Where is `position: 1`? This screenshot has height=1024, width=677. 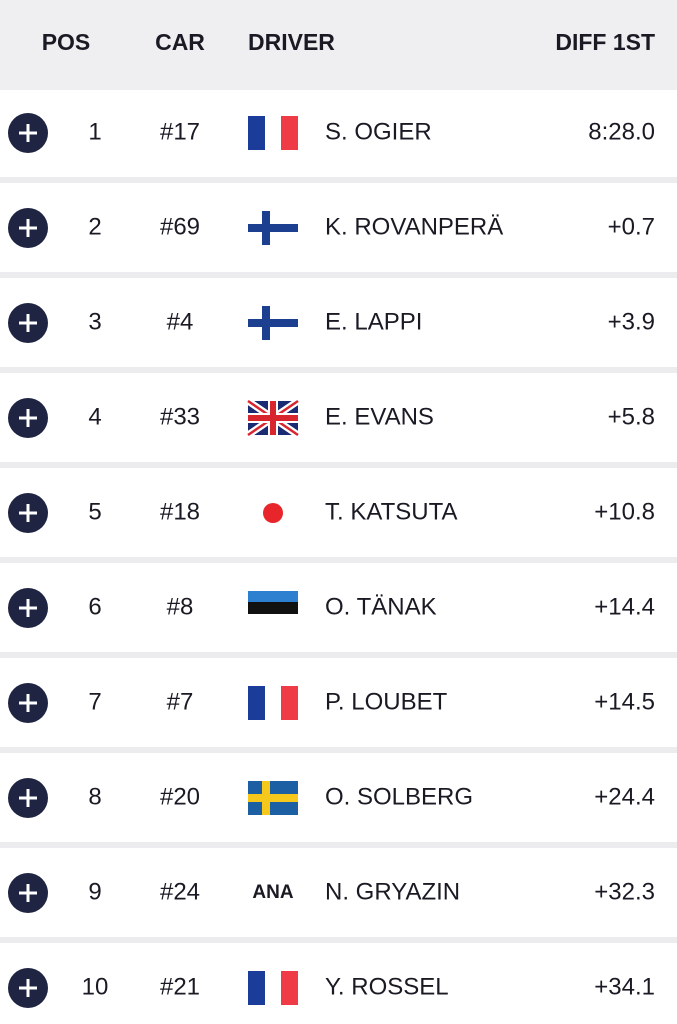
position: 1 is located at coordinates (94, 131).